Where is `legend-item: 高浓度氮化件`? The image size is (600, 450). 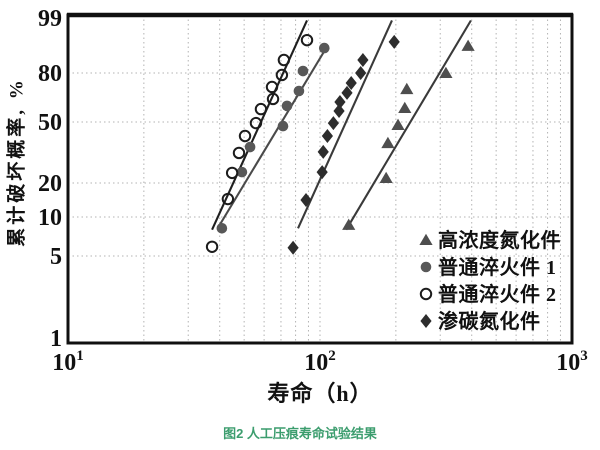 legend-item: 高浓度氮化件 is located at coordinates (490, 240).